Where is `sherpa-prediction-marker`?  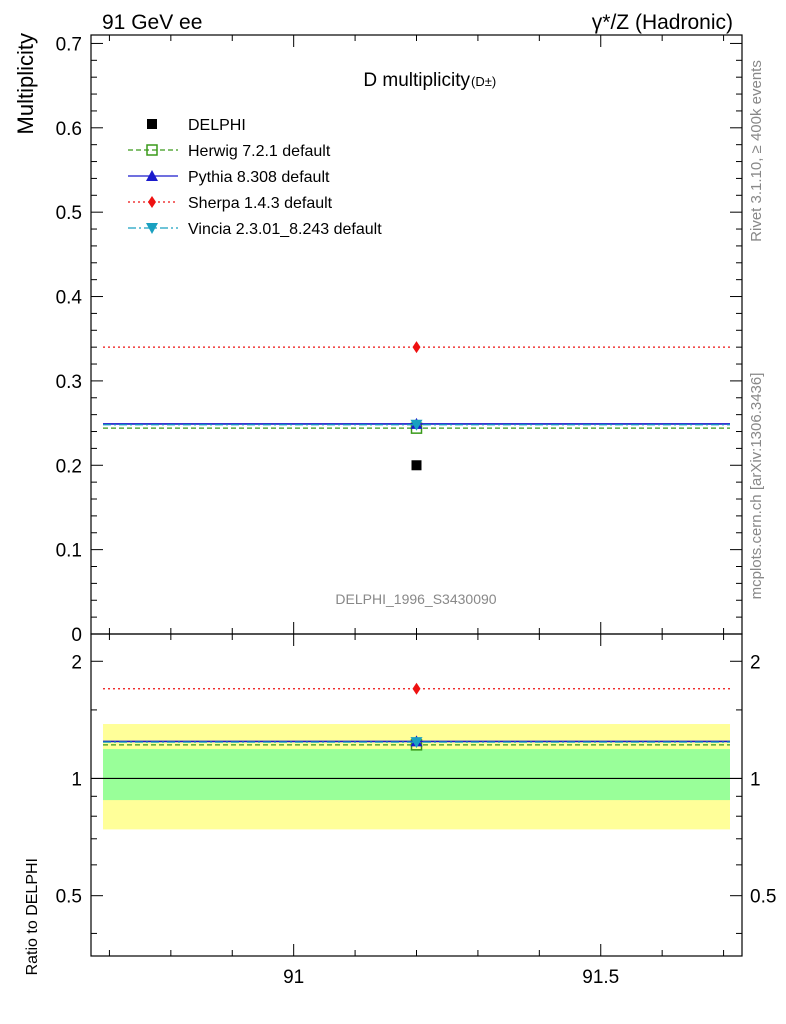
sherpa-prediction-marker is located at coordinates (416, 347).